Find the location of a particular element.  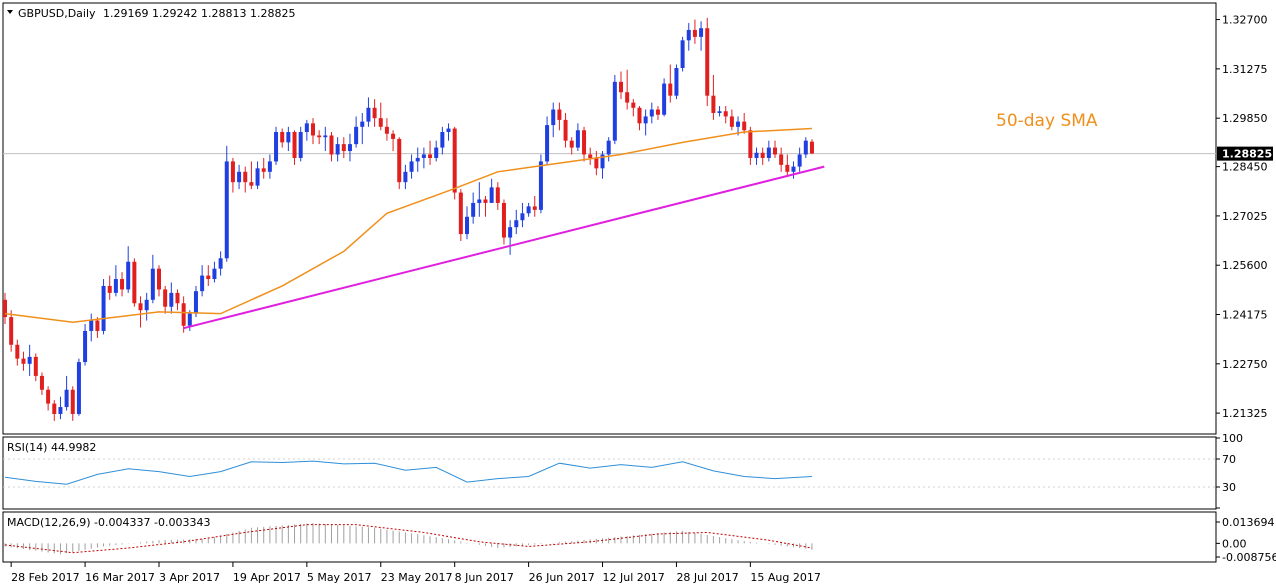

price-tick-label: 1.24175 is located at coordinates (1245, 315).